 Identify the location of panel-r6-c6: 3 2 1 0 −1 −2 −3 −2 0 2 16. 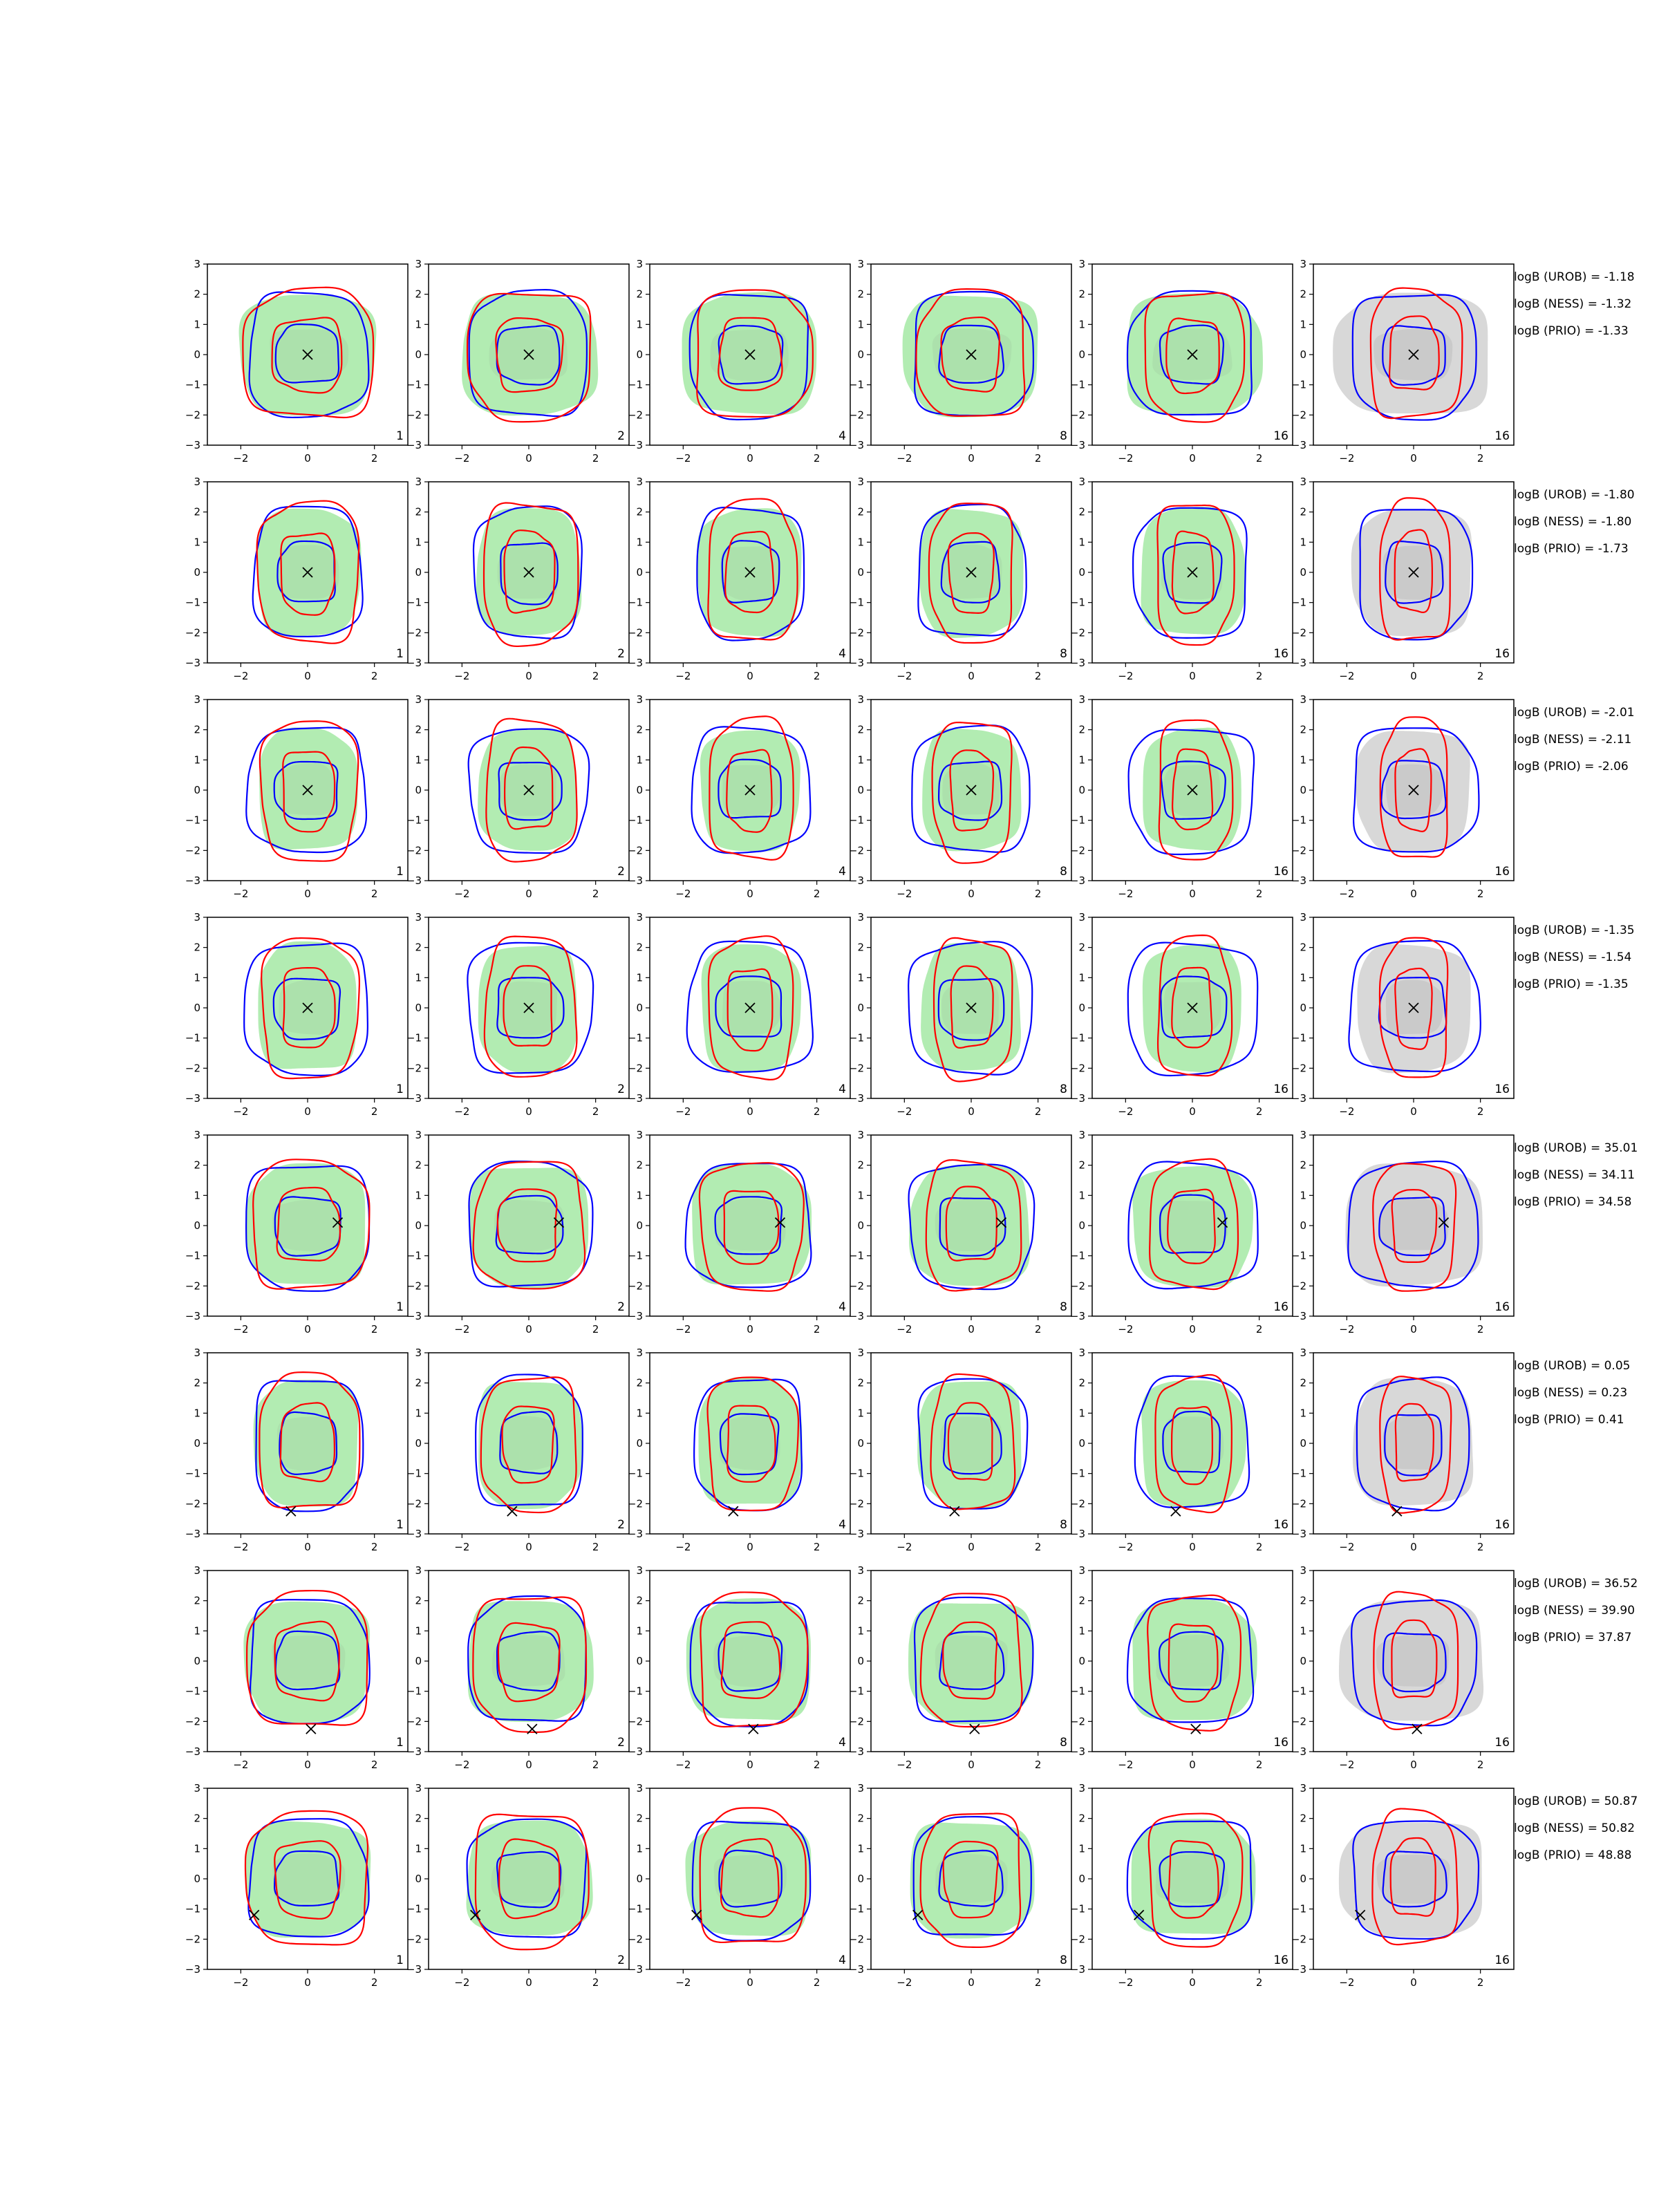
(1403, 1450).